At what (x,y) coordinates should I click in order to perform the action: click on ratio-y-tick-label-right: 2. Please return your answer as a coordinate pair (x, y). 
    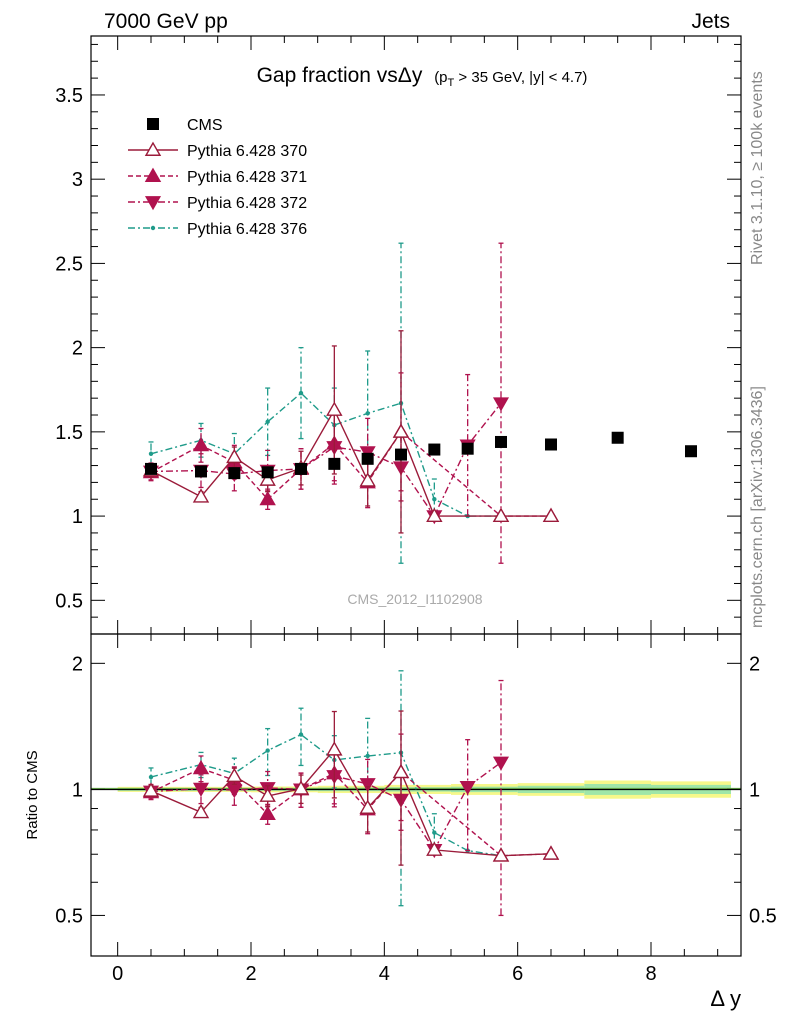
    Looking at the image, I should click on (754, 664).